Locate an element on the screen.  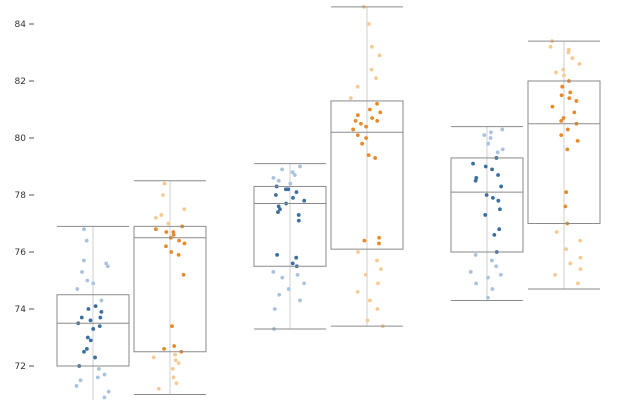
y-axis: 72 74 76 78 80 82 84 is located at coordinates (24, 196).